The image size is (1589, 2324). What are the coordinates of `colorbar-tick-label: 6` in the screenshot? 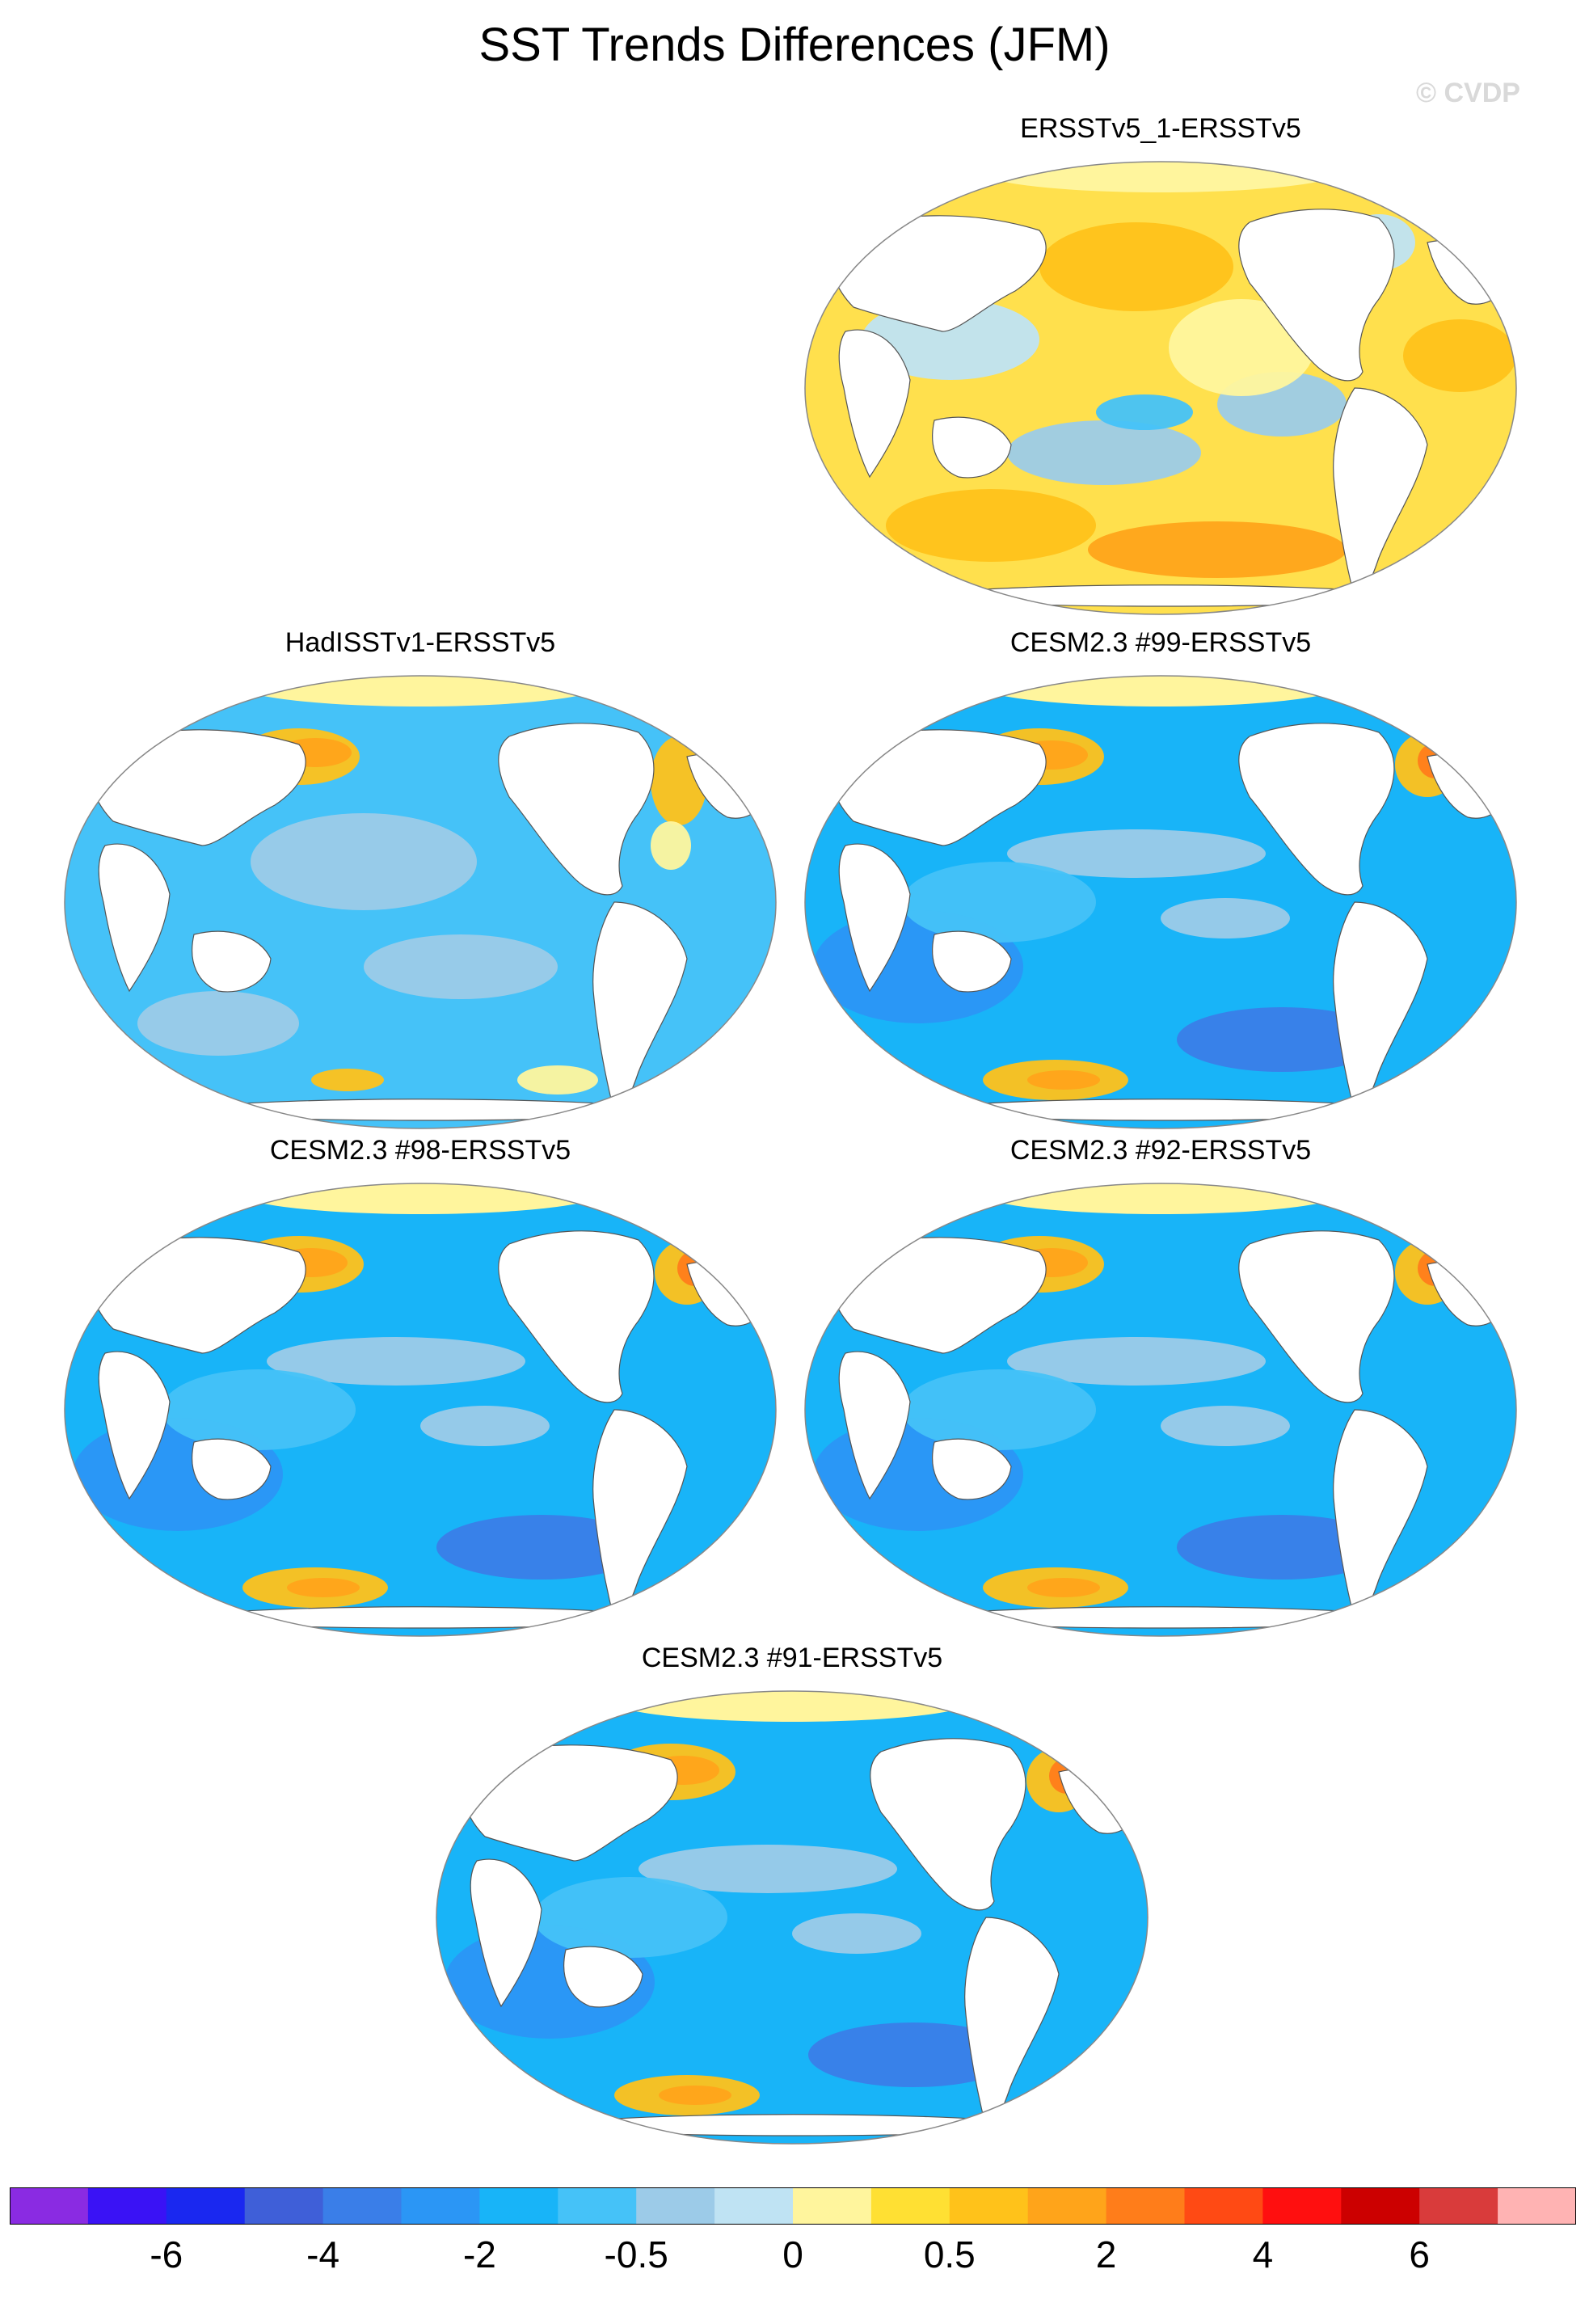 It's located at (1419, 2254).